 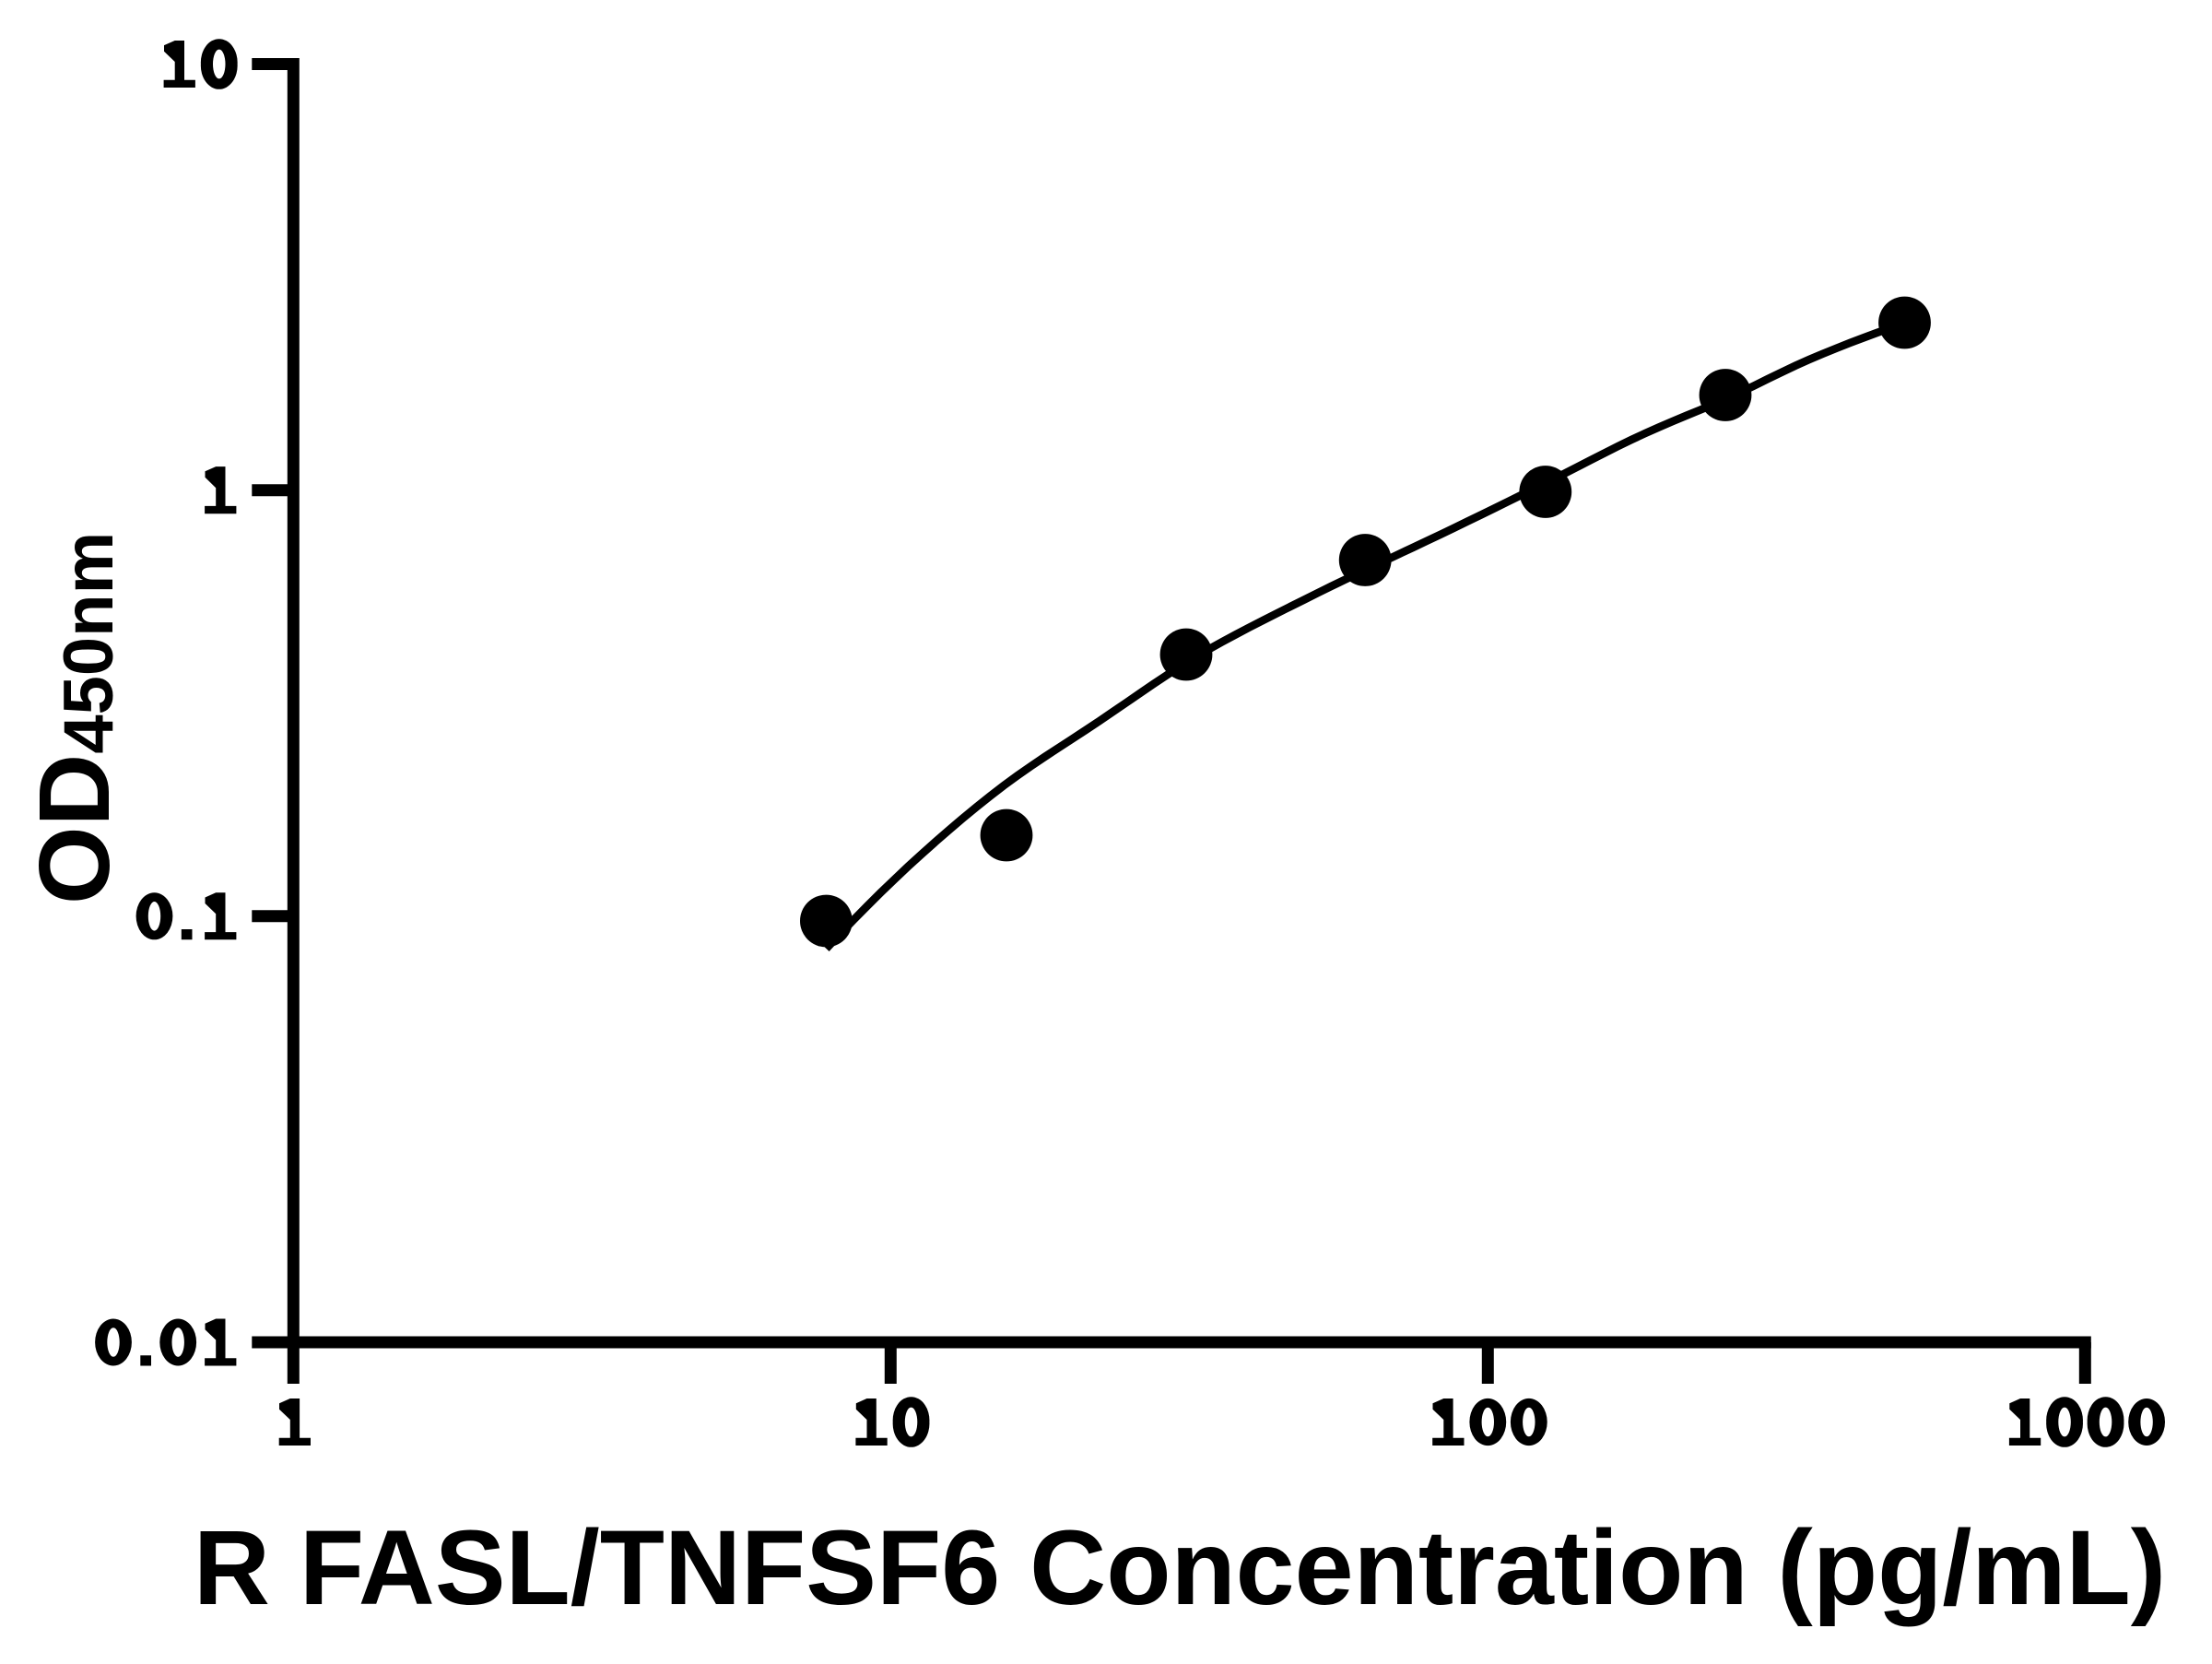 What do you see at coordinates (1180, 1568) in the screenshot?
I see `svg-text:R FASL/TNFSF6 Concentration (p: R FASL/TNFSF6 Concentration (pg/mL)` at bounding box center [1180, 1568].